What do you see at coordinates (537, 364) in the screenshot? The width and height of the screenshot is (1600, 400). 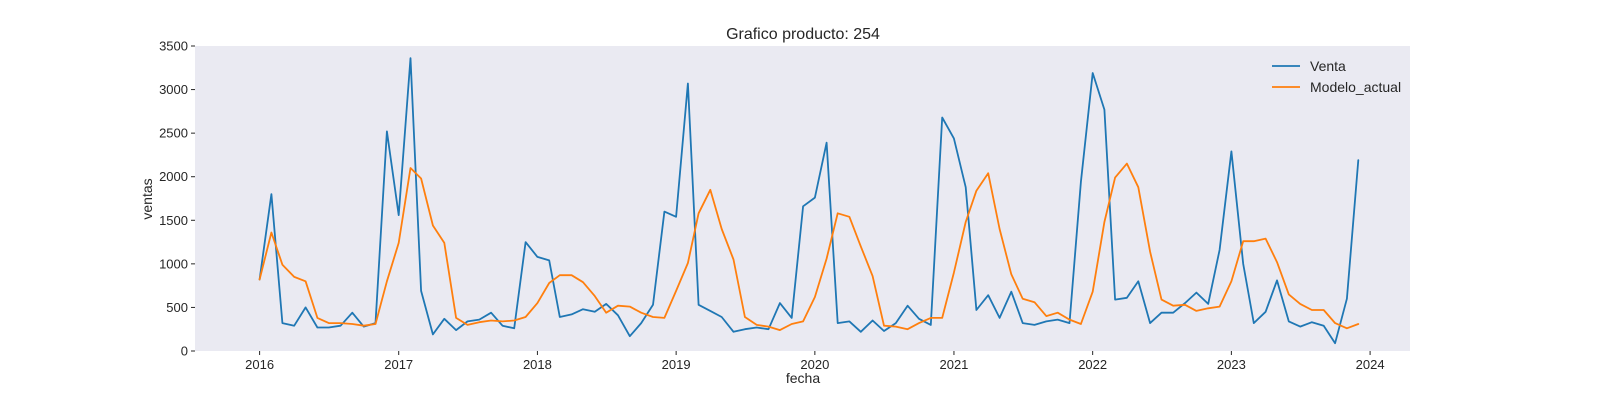 I see `x-tick-label: 2018` at bounding box center [537, 364].